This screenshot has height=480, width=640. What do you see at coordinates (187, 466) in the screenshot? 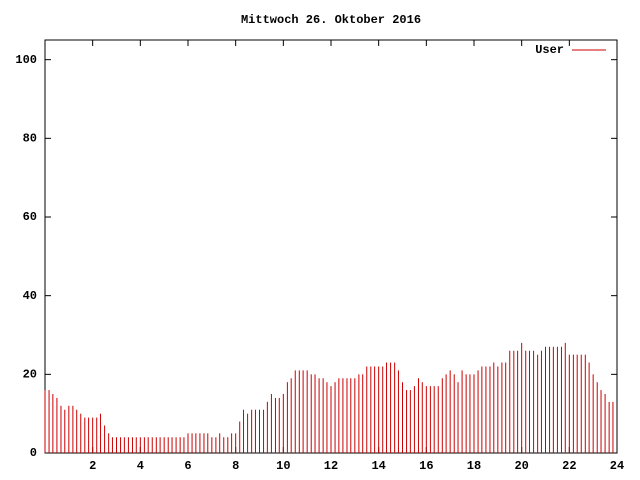
I see `x-tick-label: 6` at bounding box center [187, 466].